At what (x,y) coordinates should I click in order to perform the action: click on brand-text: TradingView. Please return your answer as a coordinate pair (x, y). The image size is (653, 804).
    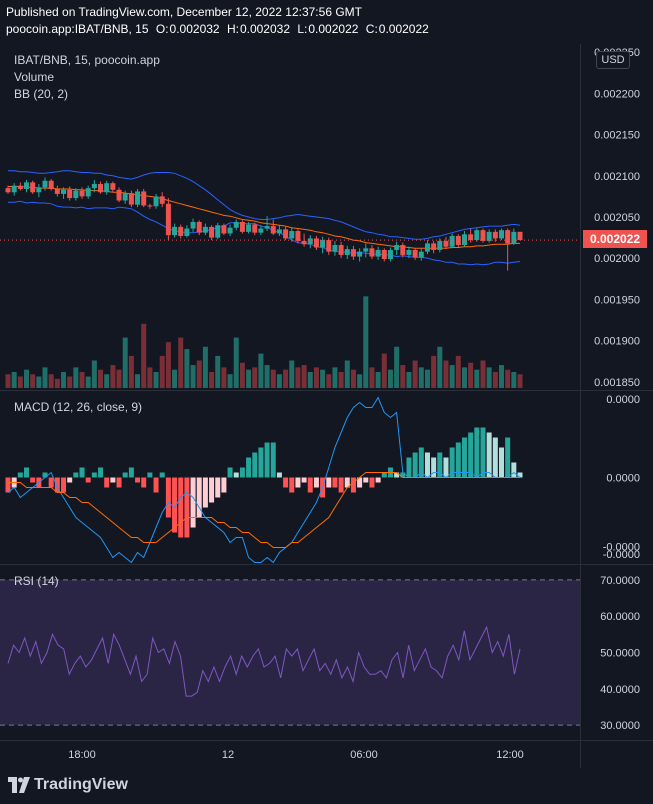
    Looking at the image, I should click on (81, 784).